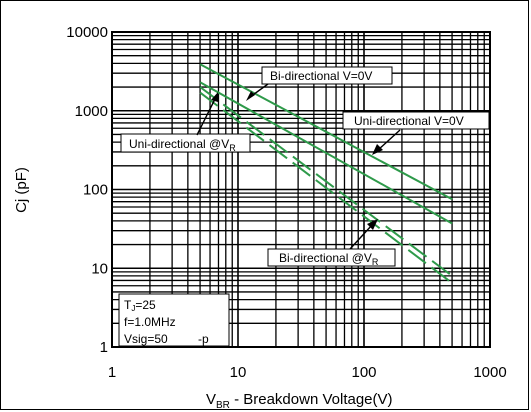  Describe the element at coordinates (211, 399) in the screenshot. I see `x-axis-label-main: V` at that location.